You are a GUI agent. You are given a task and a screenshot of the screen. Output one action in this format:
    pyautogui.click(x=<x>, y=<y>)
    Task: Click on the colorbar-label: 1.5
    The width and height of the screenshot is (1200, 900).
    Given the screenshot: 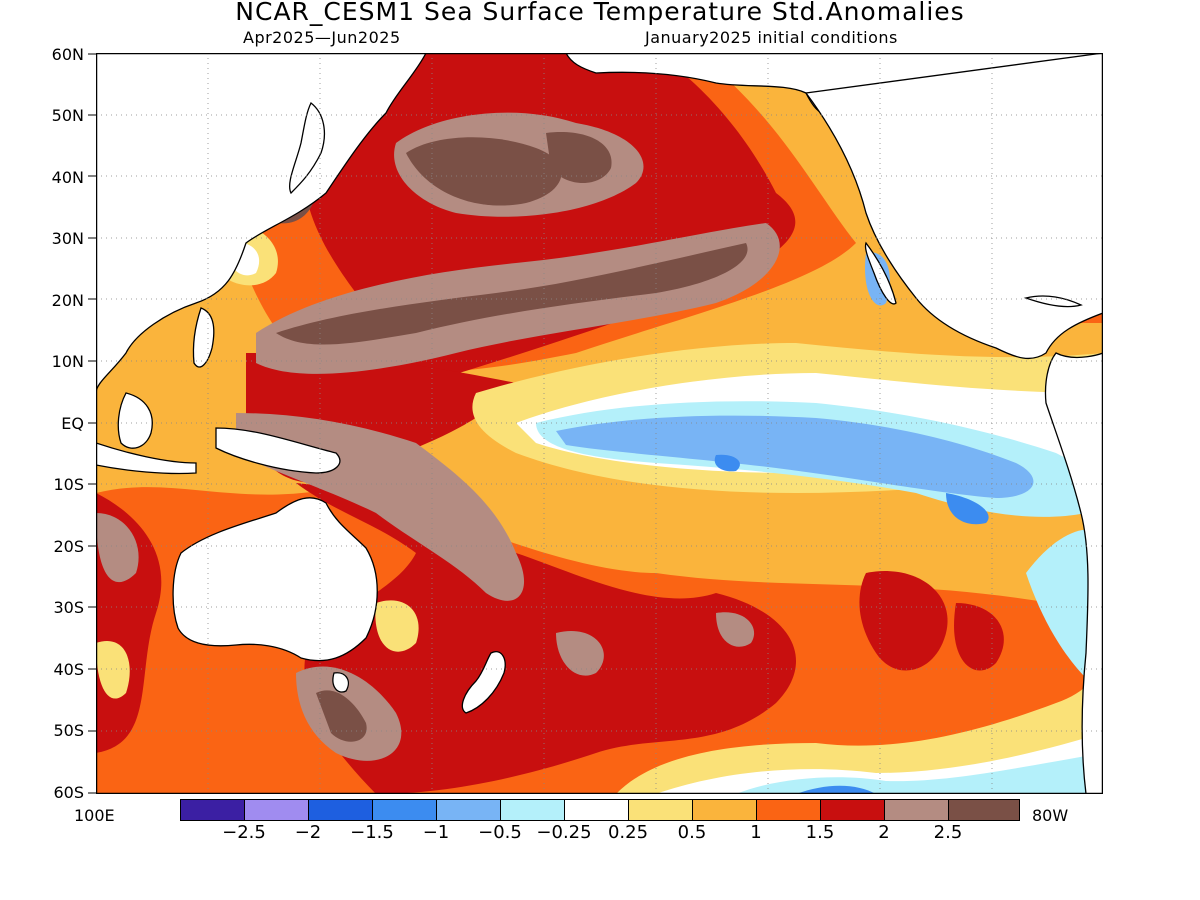 What is the action you would take?
    pyautogui.click(x=820, y=832)
    